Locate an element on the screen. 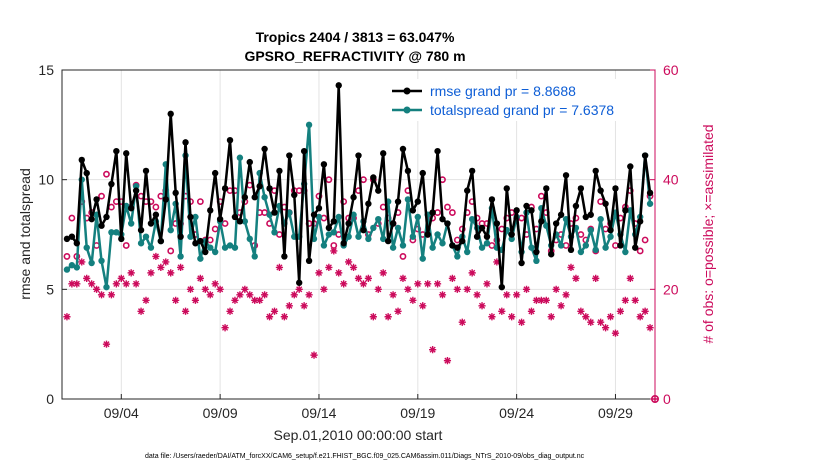 The image size is (830, 470). y-right-tick-label: 0 is located at coordinates (667, 399).